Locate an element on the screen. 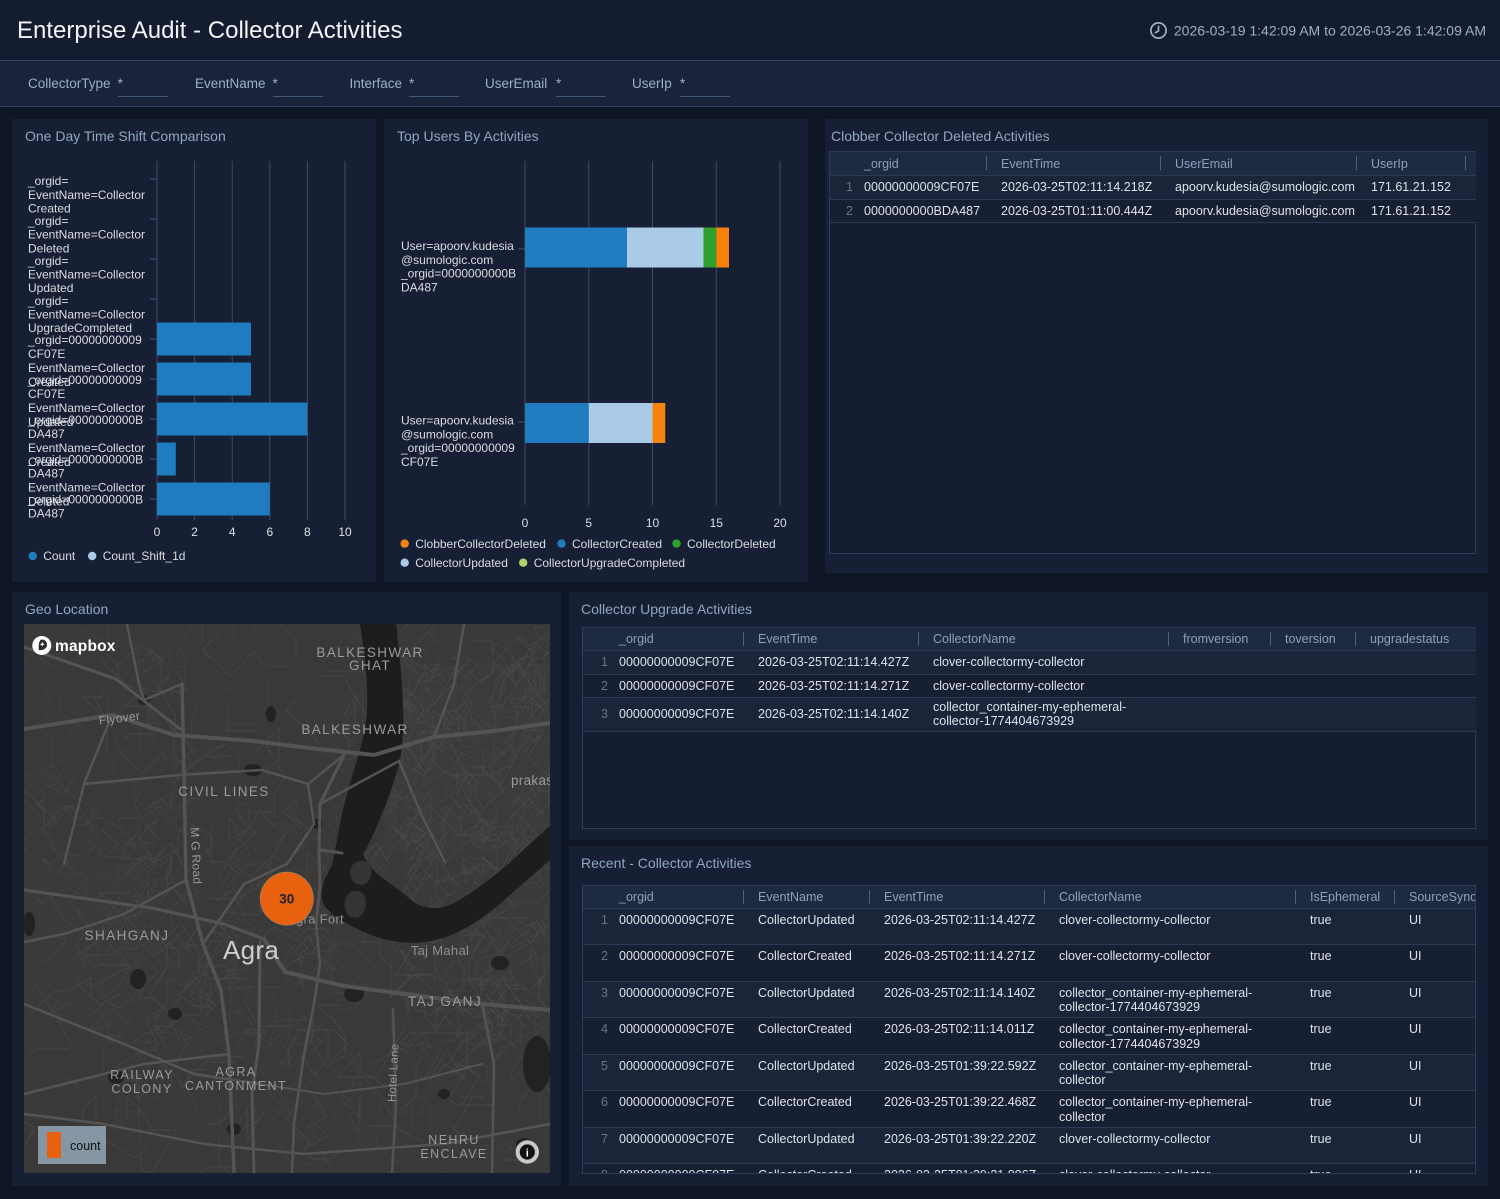  svg-text: 20 is located at coordinates (780, 523).